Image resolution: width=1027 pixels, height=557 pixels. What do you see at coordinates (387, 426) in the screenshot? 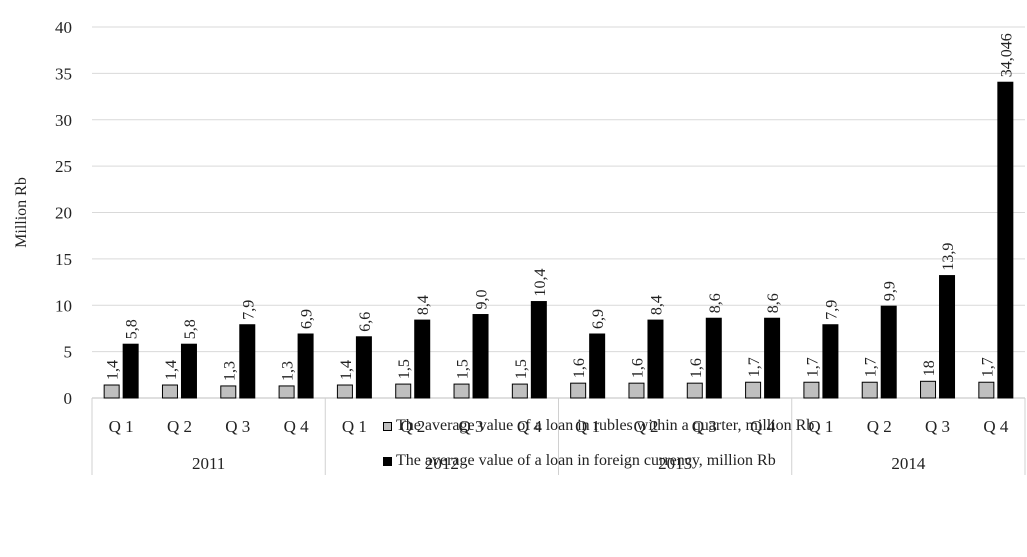
I see `legend-swatch-rubles` at bounding box center [387, 426].